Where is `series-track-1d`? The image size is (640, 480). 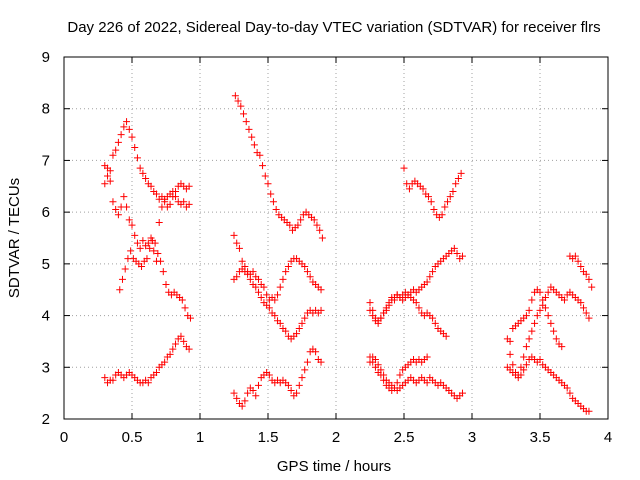
series-track-1d is located at coordinates (147, 359).